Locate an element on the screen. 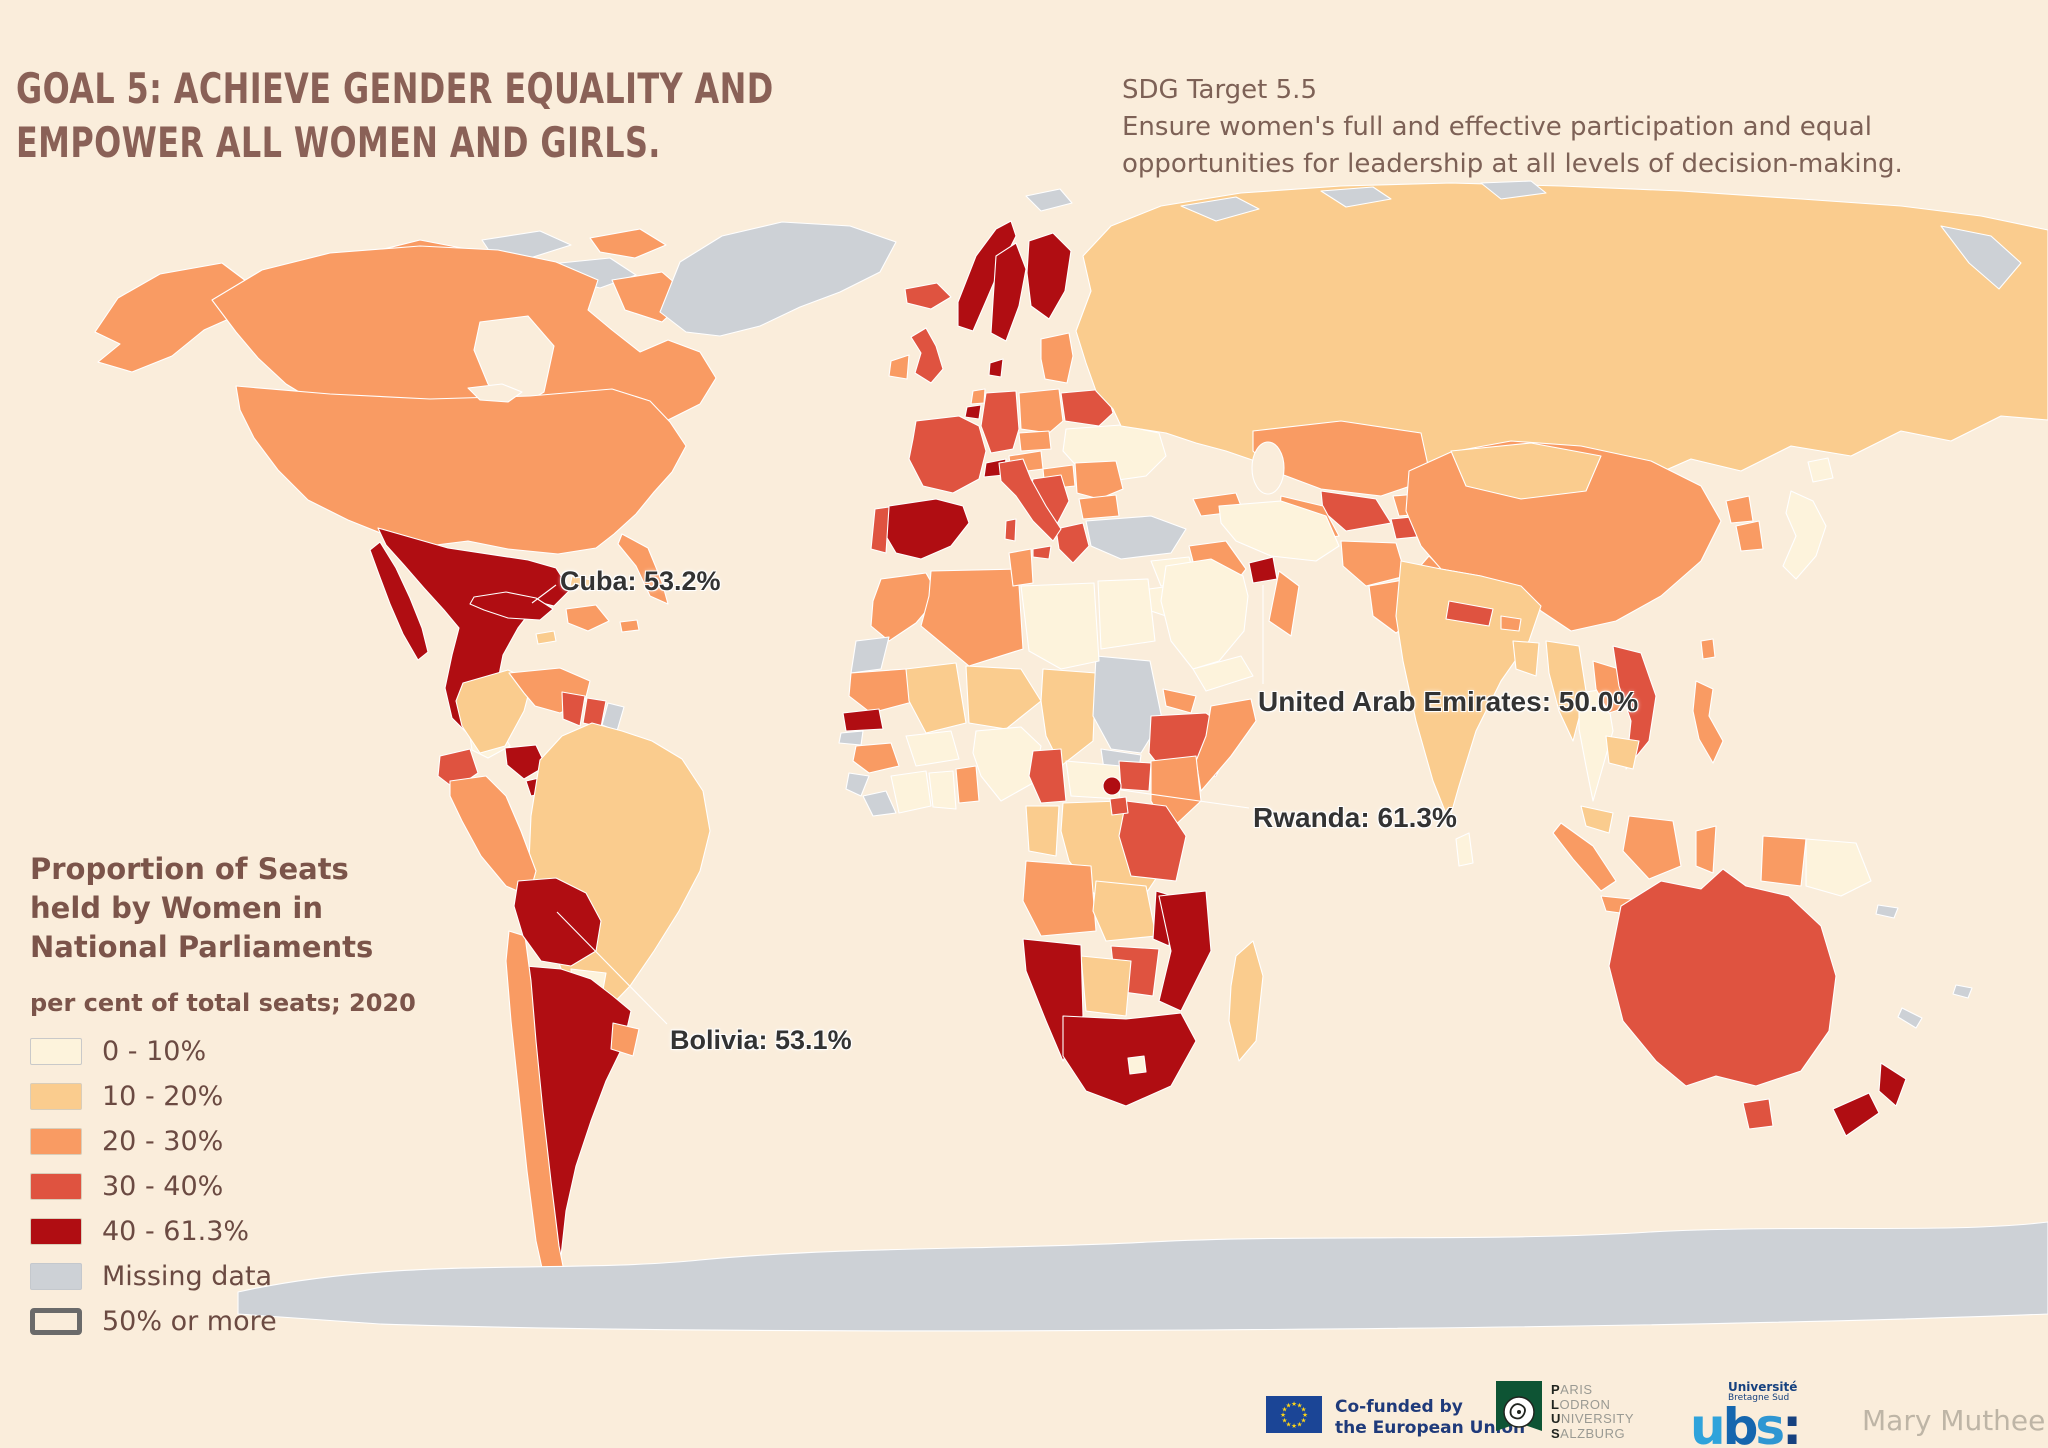 Image resolution: width=2048 pixels, height=1448 pixels. legend-item-20-30: 20 - 30% is located at coordinates (230, 1141).